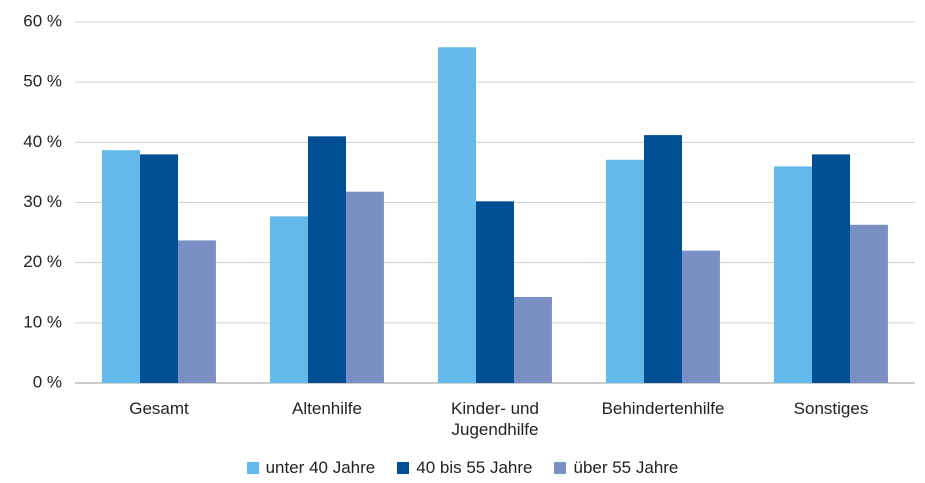 The width and height of the screenshot is (925, 483). I want to click on y-tick-label: 0 %, so click(47, 381).